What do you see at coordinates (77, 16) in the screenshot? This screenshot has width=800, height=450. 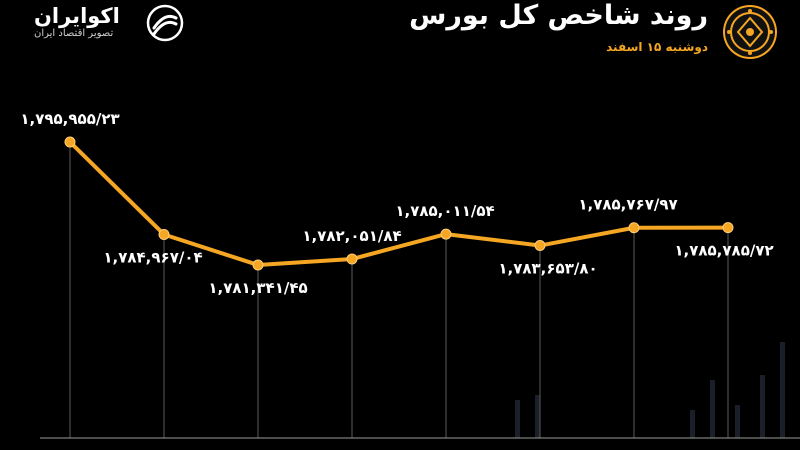 I see `brand-name: اکوایران` at bounding box center [77, 16].